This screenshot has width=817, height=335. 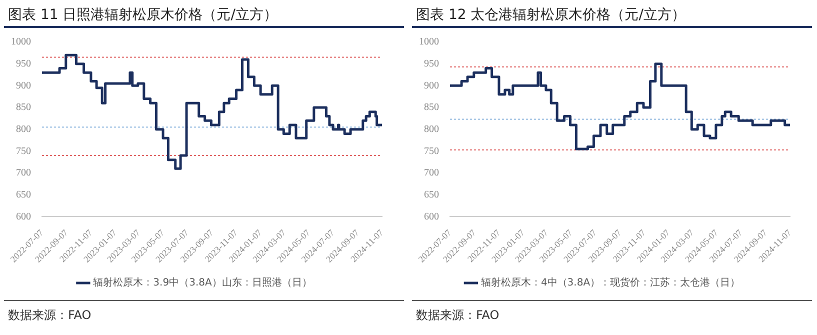 What do you see at coordinates (202, 282) in the screenshot?
I see `legend-label: 辐射松原木：3.9中（3.8A）山东：日照港（日）` at bounding box center [202, 282].